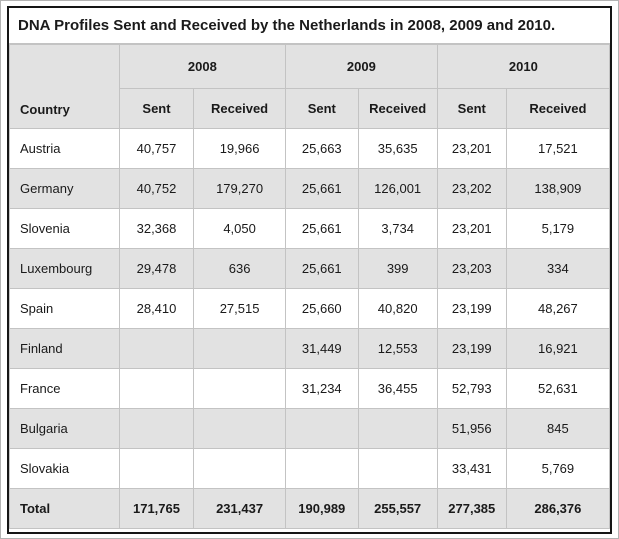 The width and height of the screenshot is (619, 539). What do you see at coordinates (321, 308) in the screenshot?
I see `value-cell: 25,660` at bounding box center [321, 308].